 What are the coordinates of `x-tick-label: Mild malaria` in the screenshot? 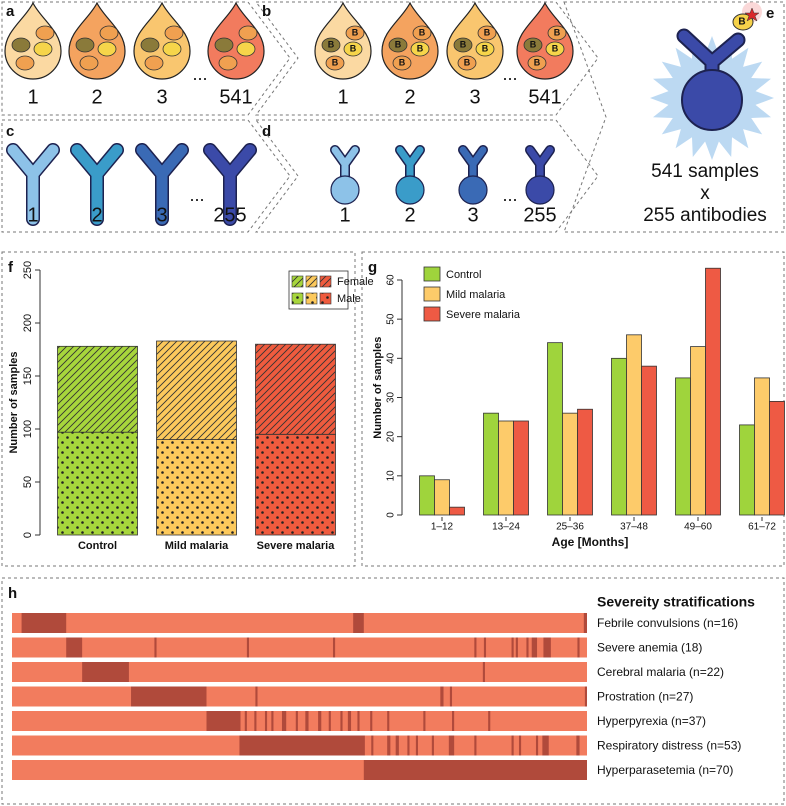 It's located at (197, 546).